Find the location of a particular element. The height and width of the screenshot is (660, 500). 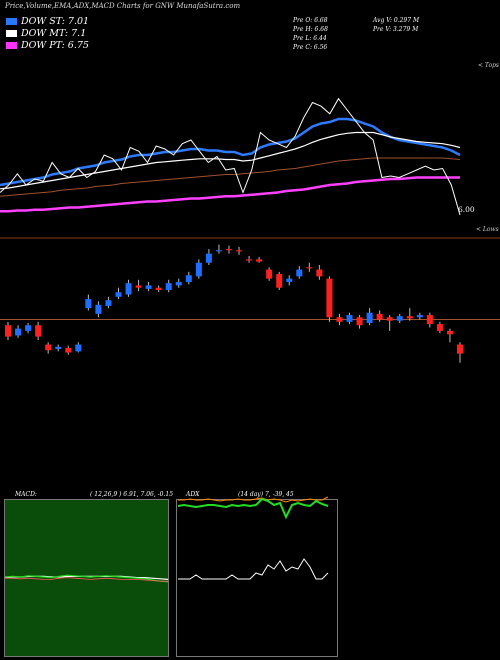

macd-line is located at coordinates (86, 578).